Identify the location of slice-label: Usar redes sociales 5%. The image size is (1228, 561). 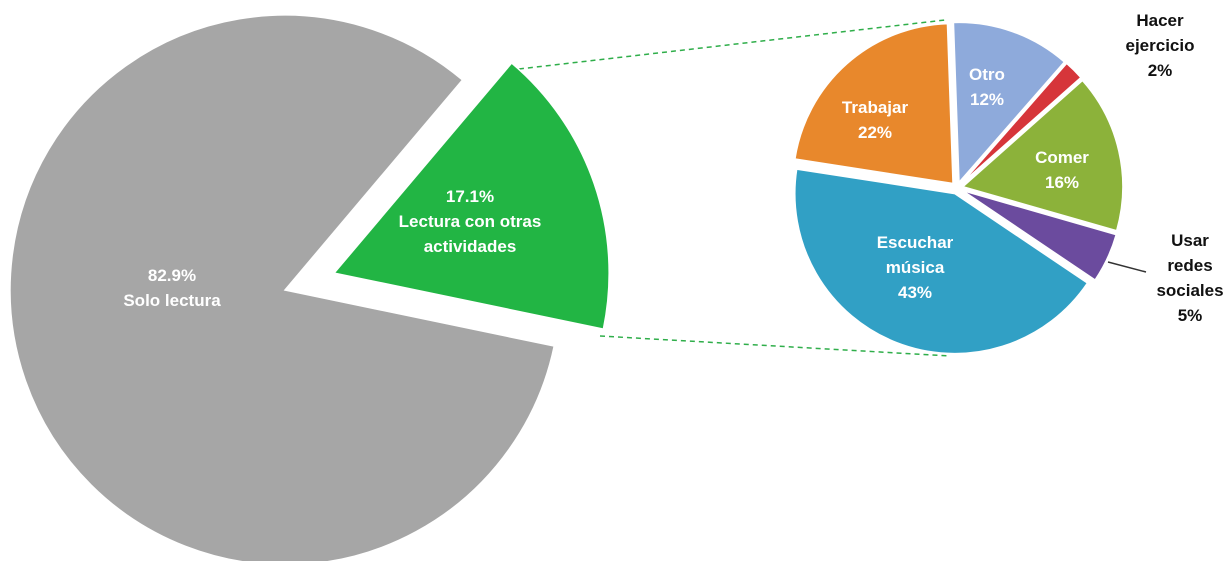
(1190, 278).